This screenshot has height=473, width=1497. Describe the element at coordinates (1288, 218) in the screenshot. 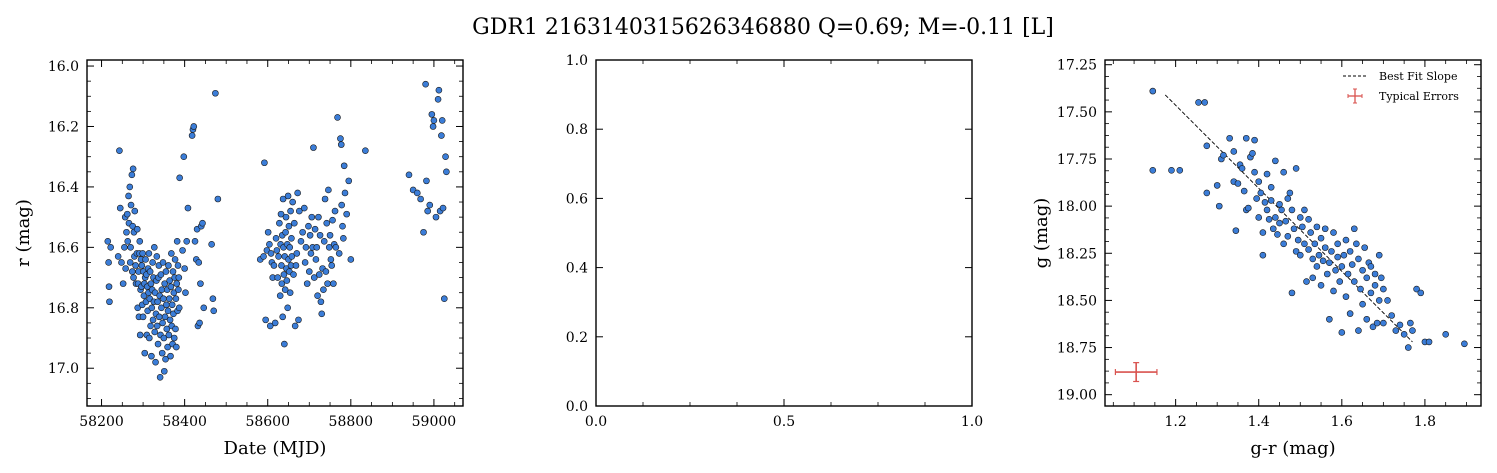

I see `best-fit-line` at that location.